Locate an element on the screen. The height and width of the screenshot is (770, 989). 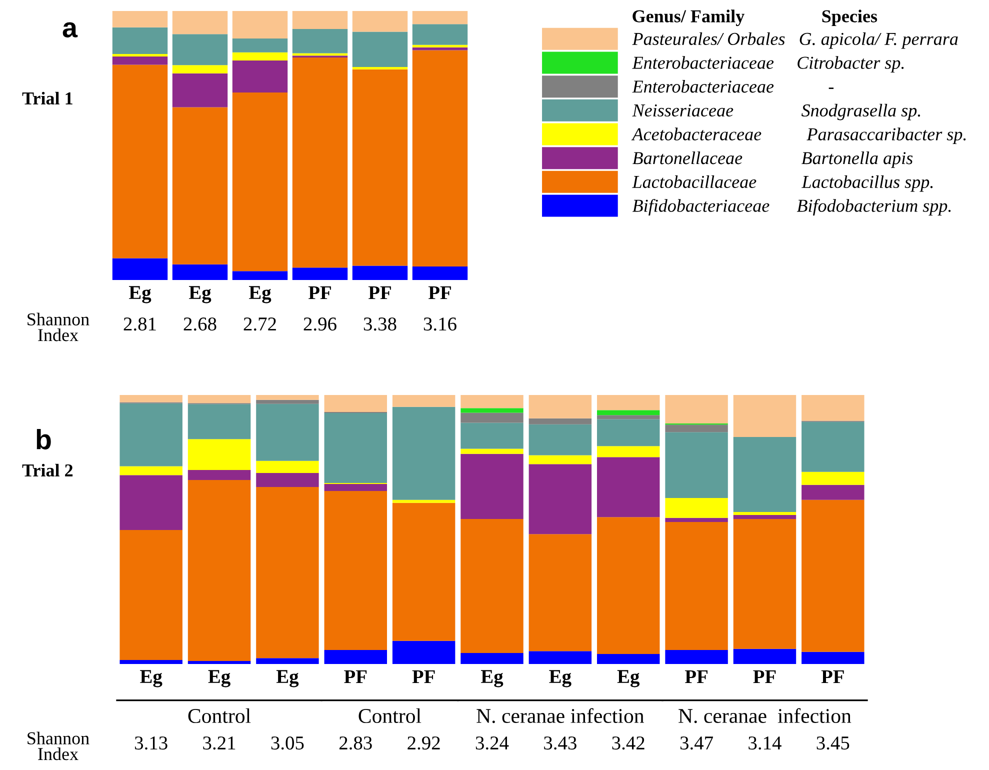
text: 3.42 is located at coordinates (628, 743).